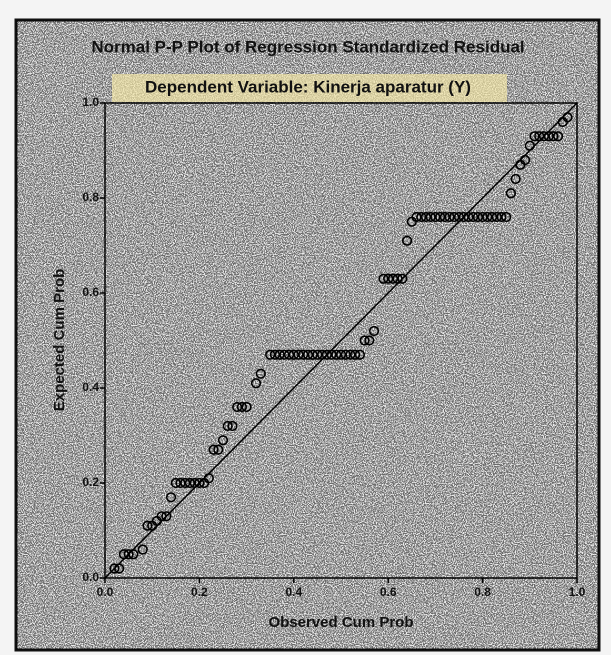 The width and height of the screenshot is (611, 655). I want to click on x-tick-label: 0.2, so click(199, 592).